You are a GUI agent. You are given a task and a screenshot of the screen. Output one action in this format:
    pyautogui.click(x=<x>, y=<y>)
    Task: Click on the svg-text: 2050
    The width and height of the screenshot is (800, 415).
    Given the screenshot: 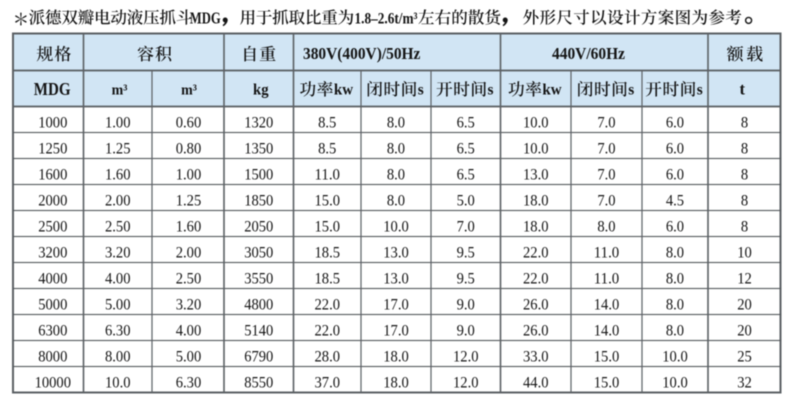 What is the action you would take?
    pyautogui.click(x=258, y=227)
    